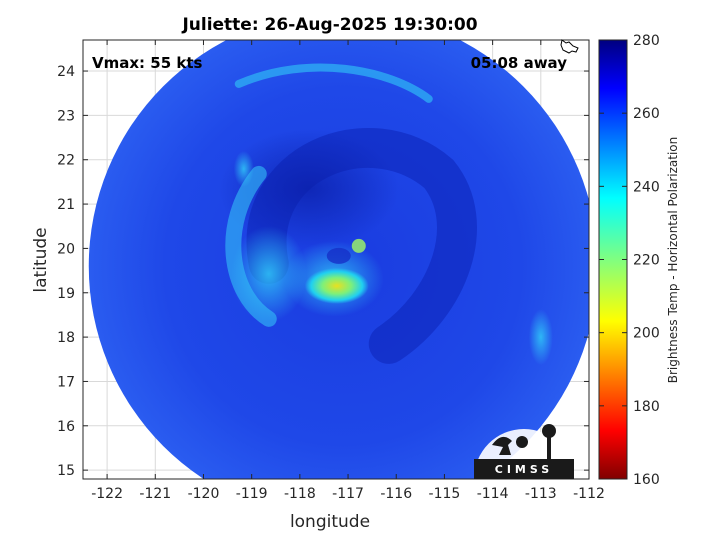 This screenshot has height=540, width=720. Describe the element at coordinates (147, 63) in the screenshot. I see `vmax-annotation: Vmax: 55 kts` at that location.